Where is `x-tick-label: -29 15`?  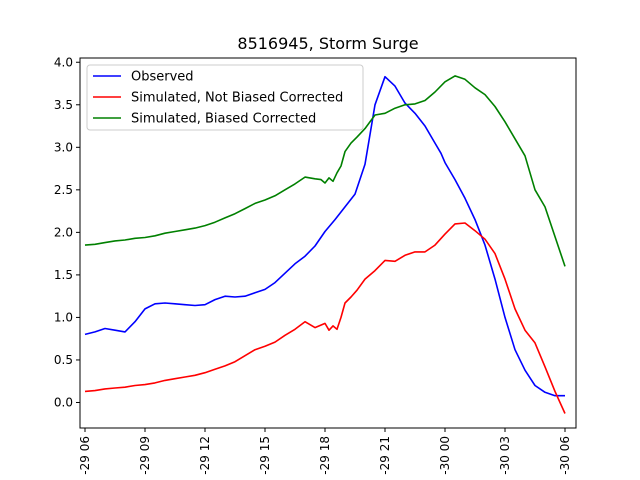 x-tick-label: -29 15 is located at coordinates (265, 455).